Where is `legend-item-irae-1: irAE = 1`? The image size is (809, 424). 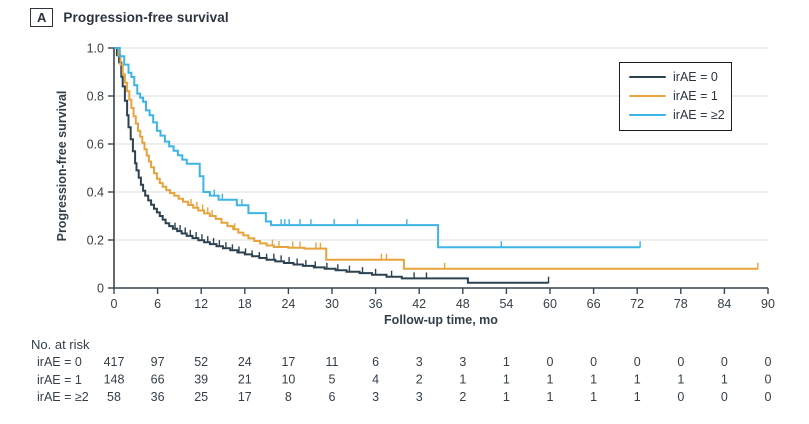 legend-item-irae-1: irAE = 1 is located at coordinates (676, 96).